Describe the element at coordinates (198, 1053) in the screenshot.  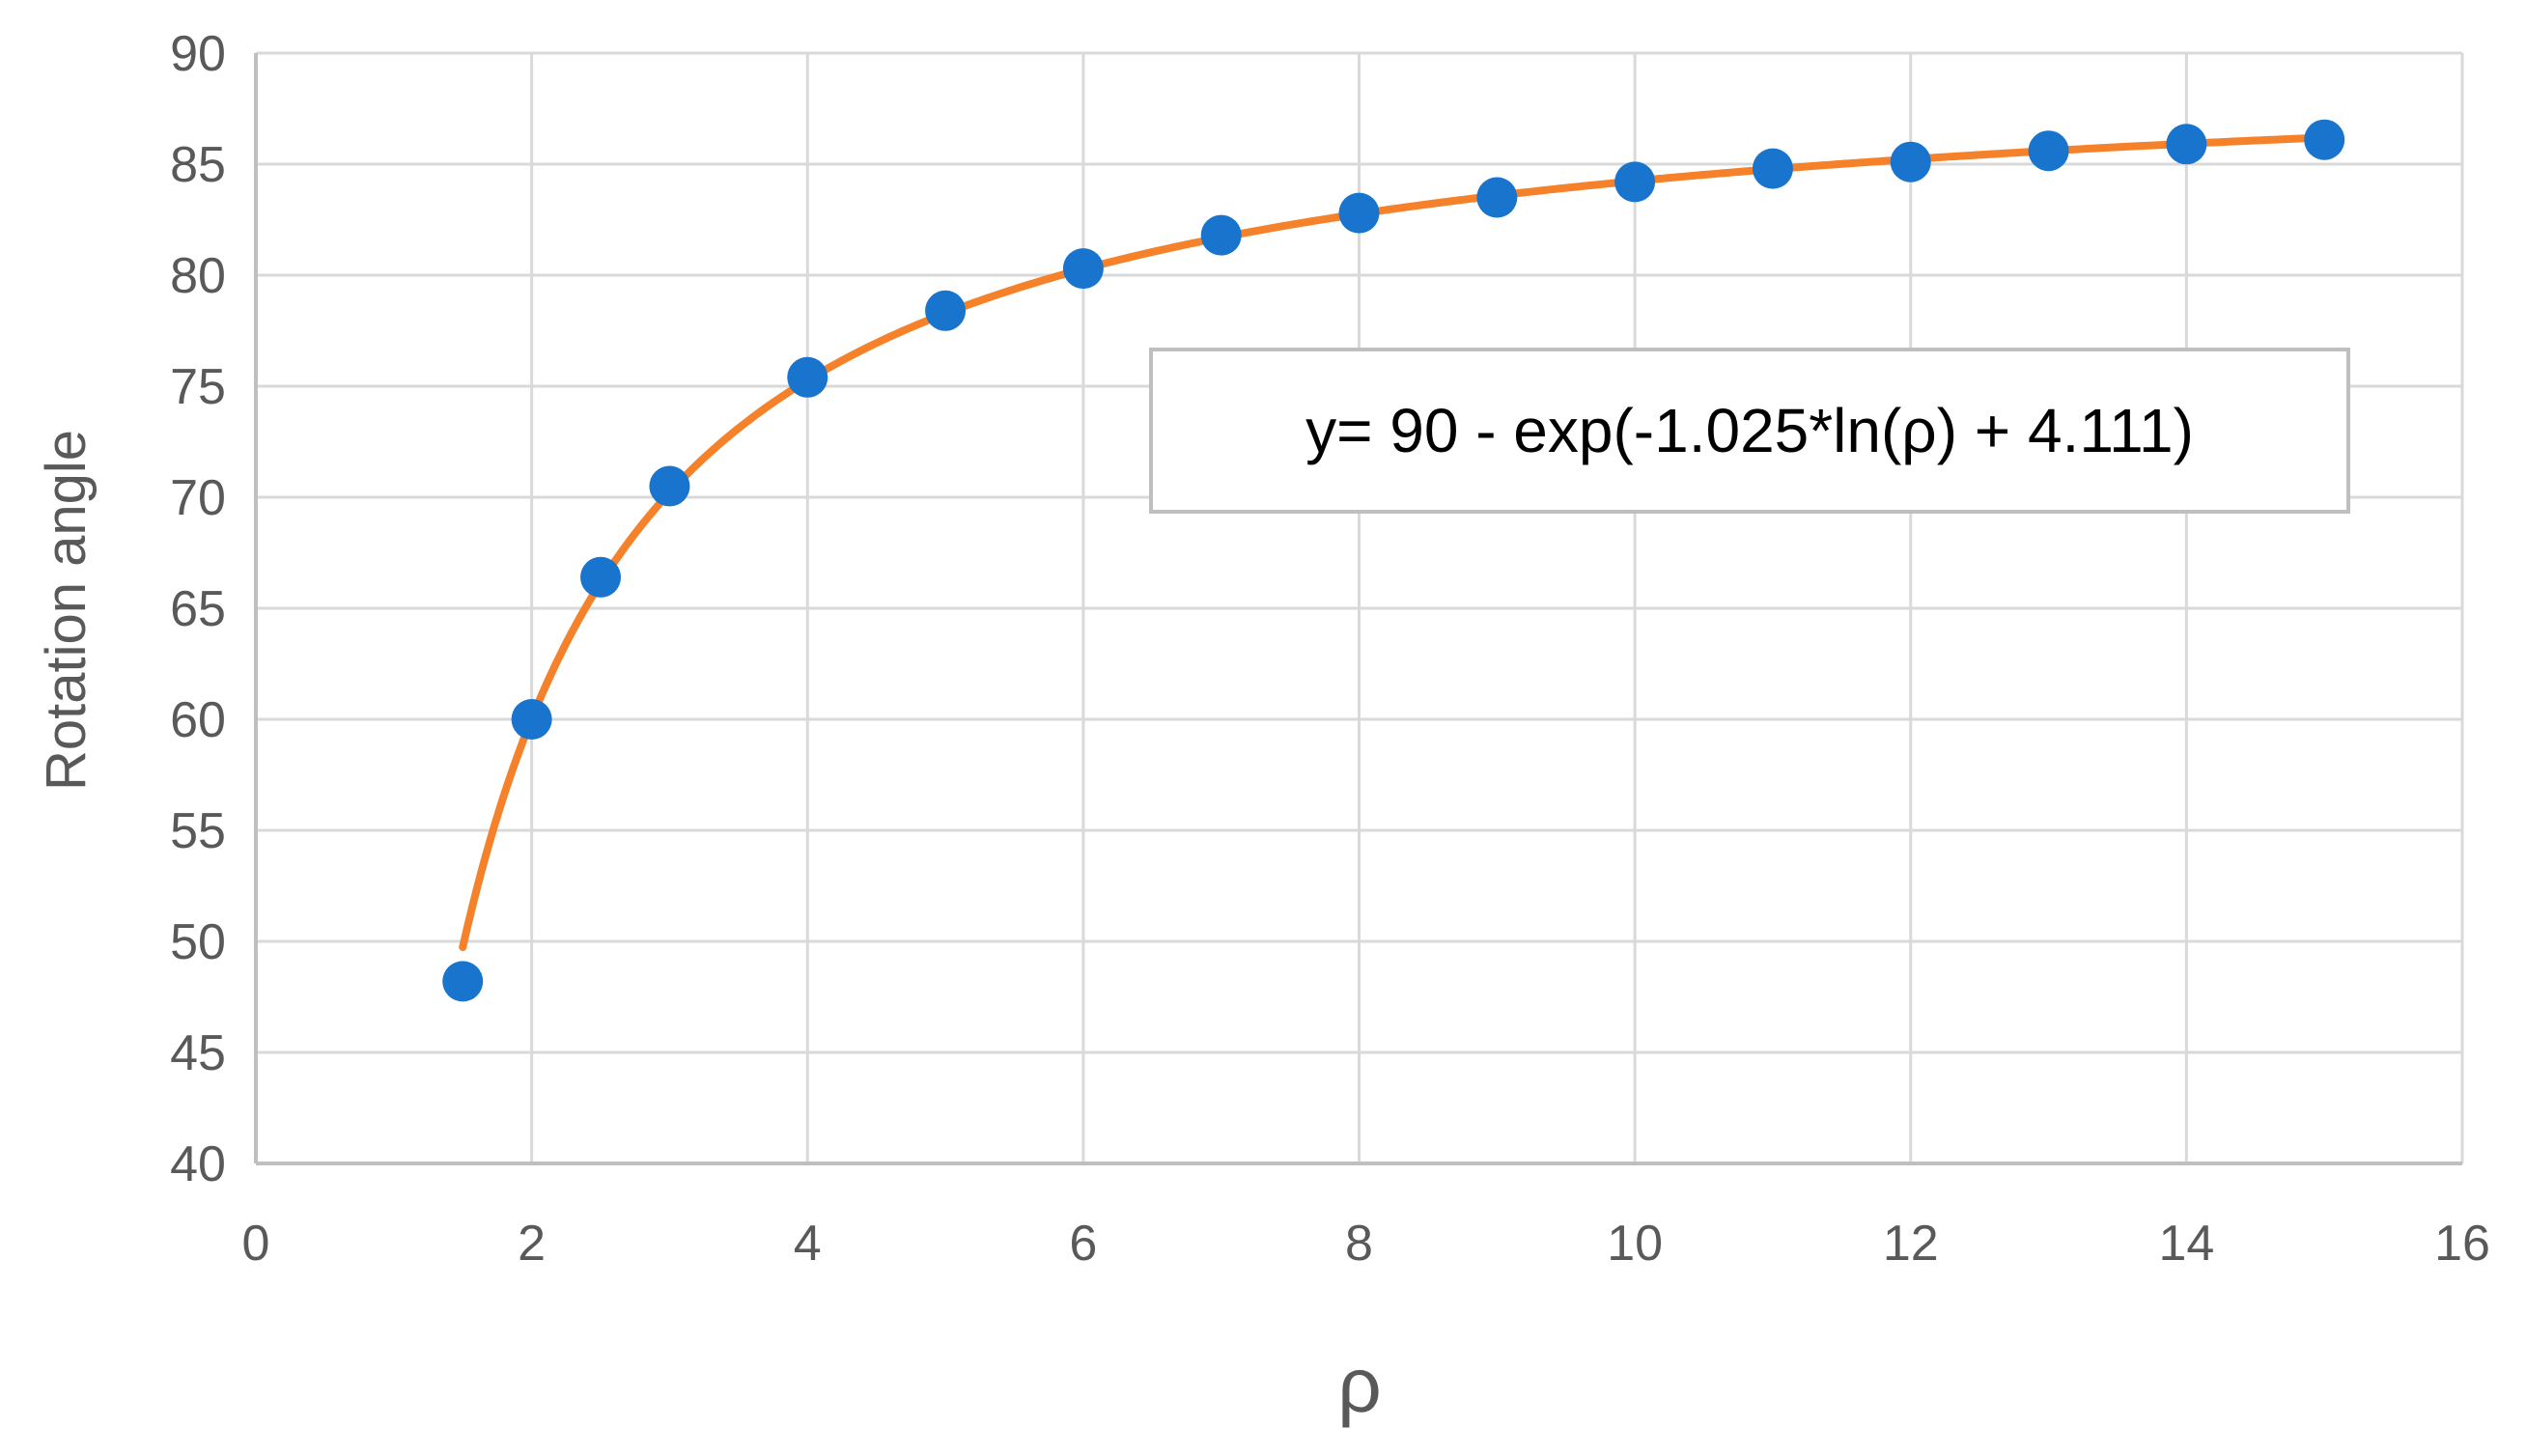
I see `y-tick-label: 45` at that location.